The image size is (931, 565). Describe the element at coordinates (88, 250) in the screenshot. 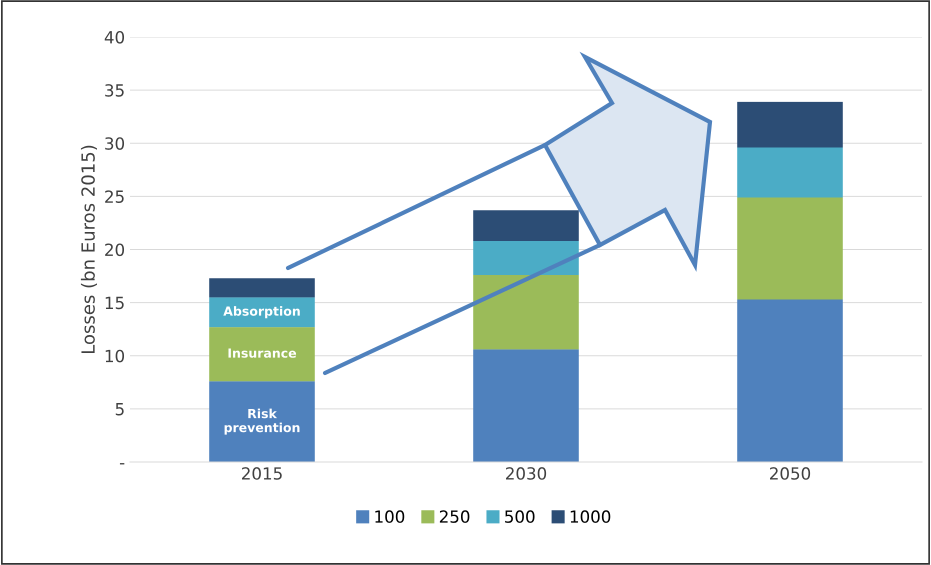

I see `y-axis-title: Losses (bn Euros 2015)` at that location.